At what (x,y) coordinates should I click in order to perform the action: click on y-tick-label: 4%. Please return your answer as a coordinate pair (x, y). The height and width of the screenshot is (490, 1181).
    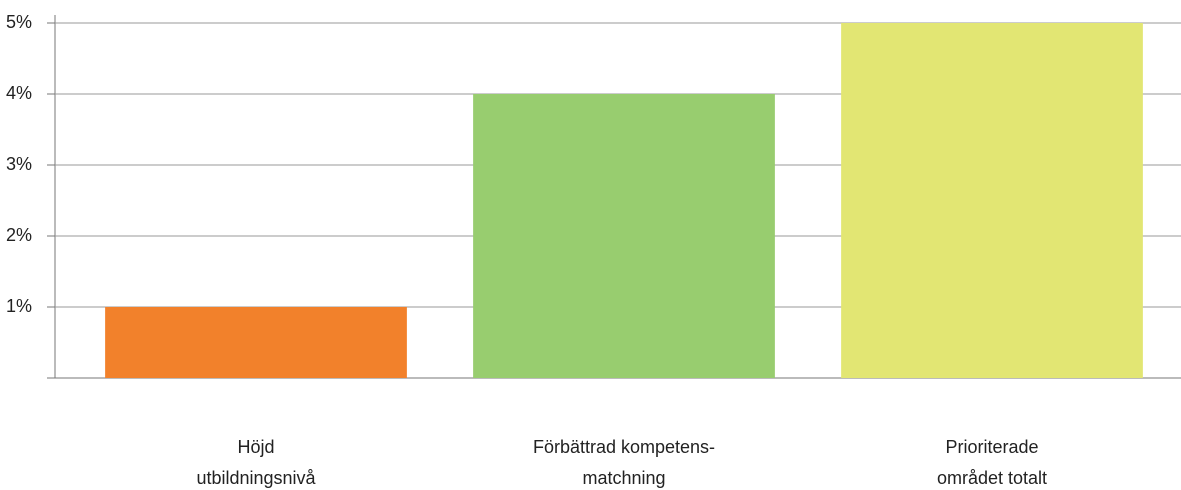
    Looking at the image, I should click on (19, 93).